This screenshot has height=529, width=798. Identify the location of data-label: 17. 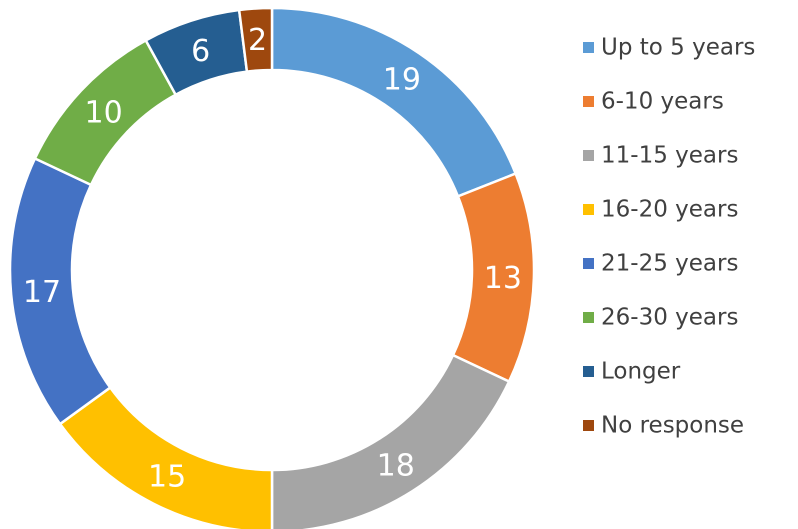
(42, 292).